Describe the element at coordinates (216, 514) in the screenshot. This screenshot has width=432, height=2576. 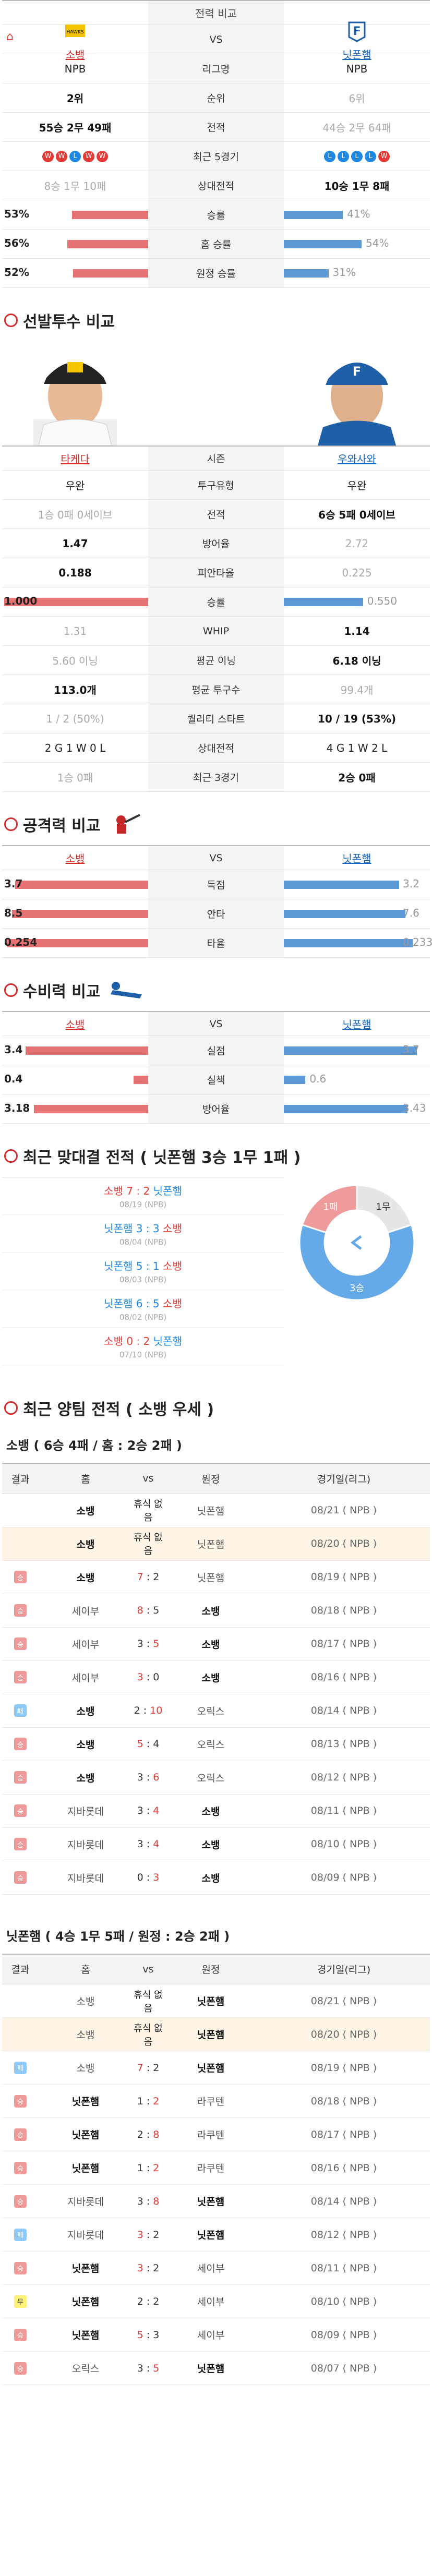
I see `compare-row: 1승 0패 0세이브 전적 6승 5패 0세이브` at that location.